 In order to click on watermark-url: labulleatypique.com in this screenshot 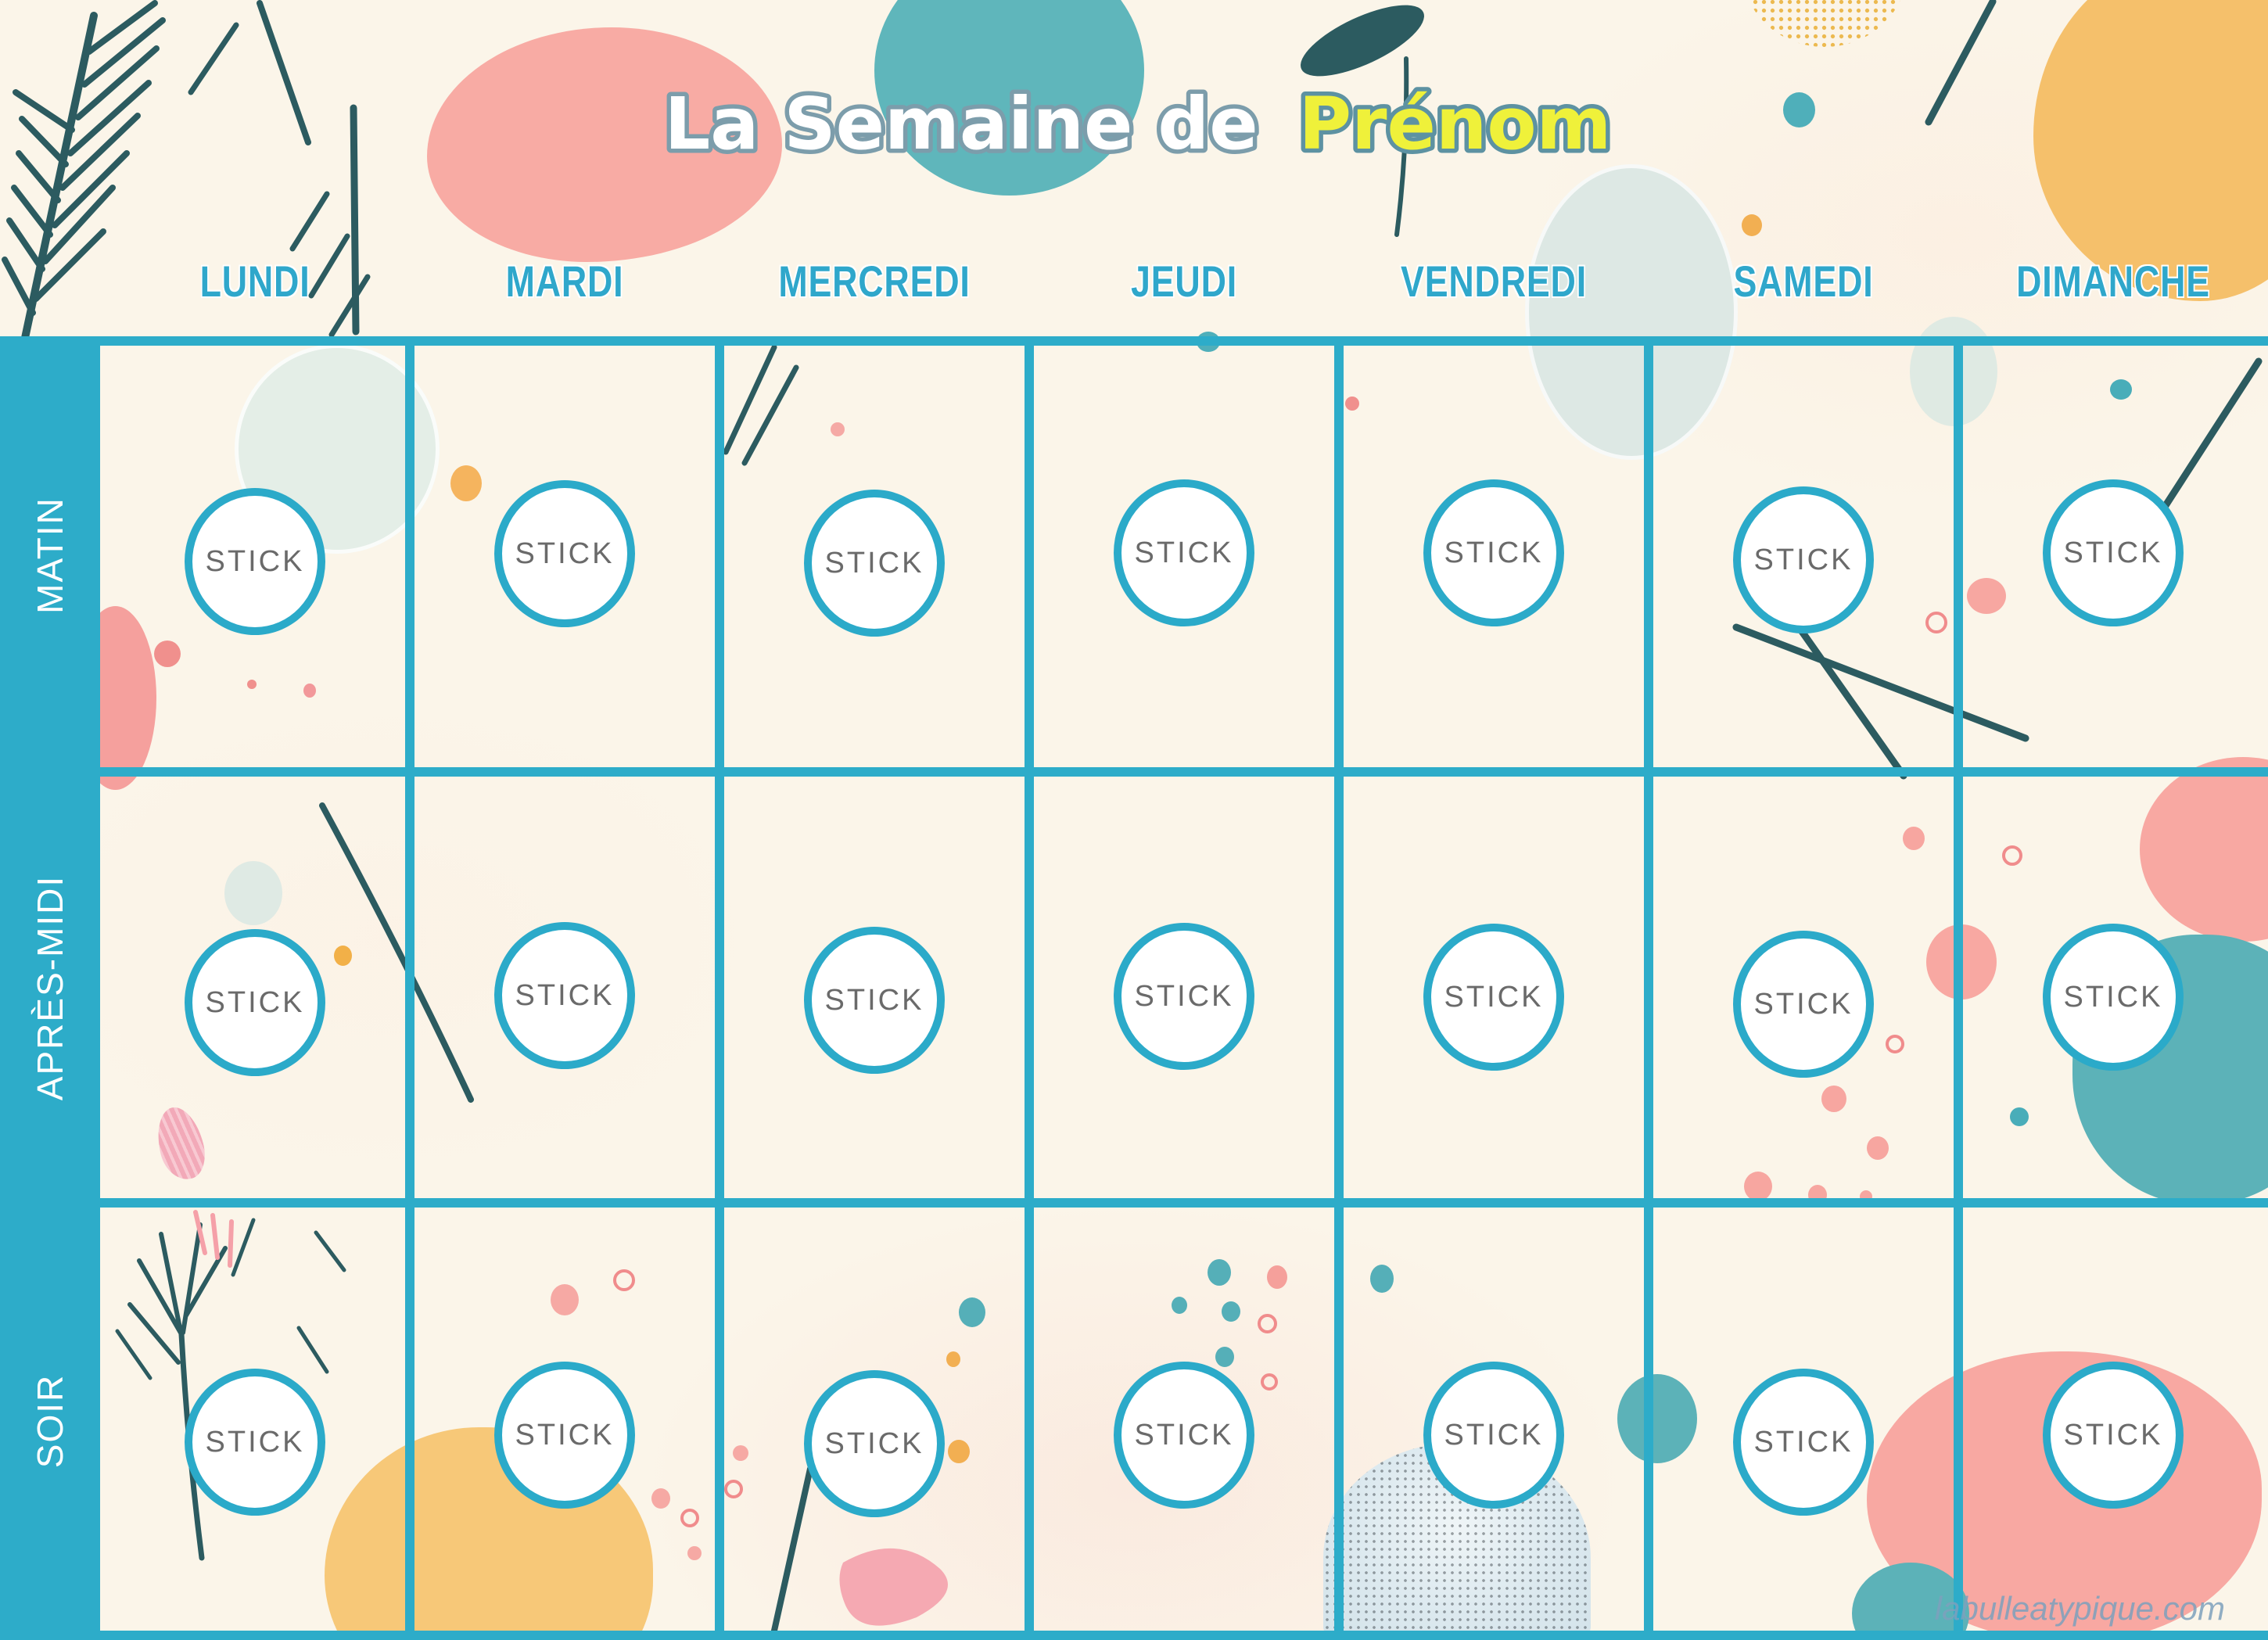, I will do `click(2079, 1608)`.